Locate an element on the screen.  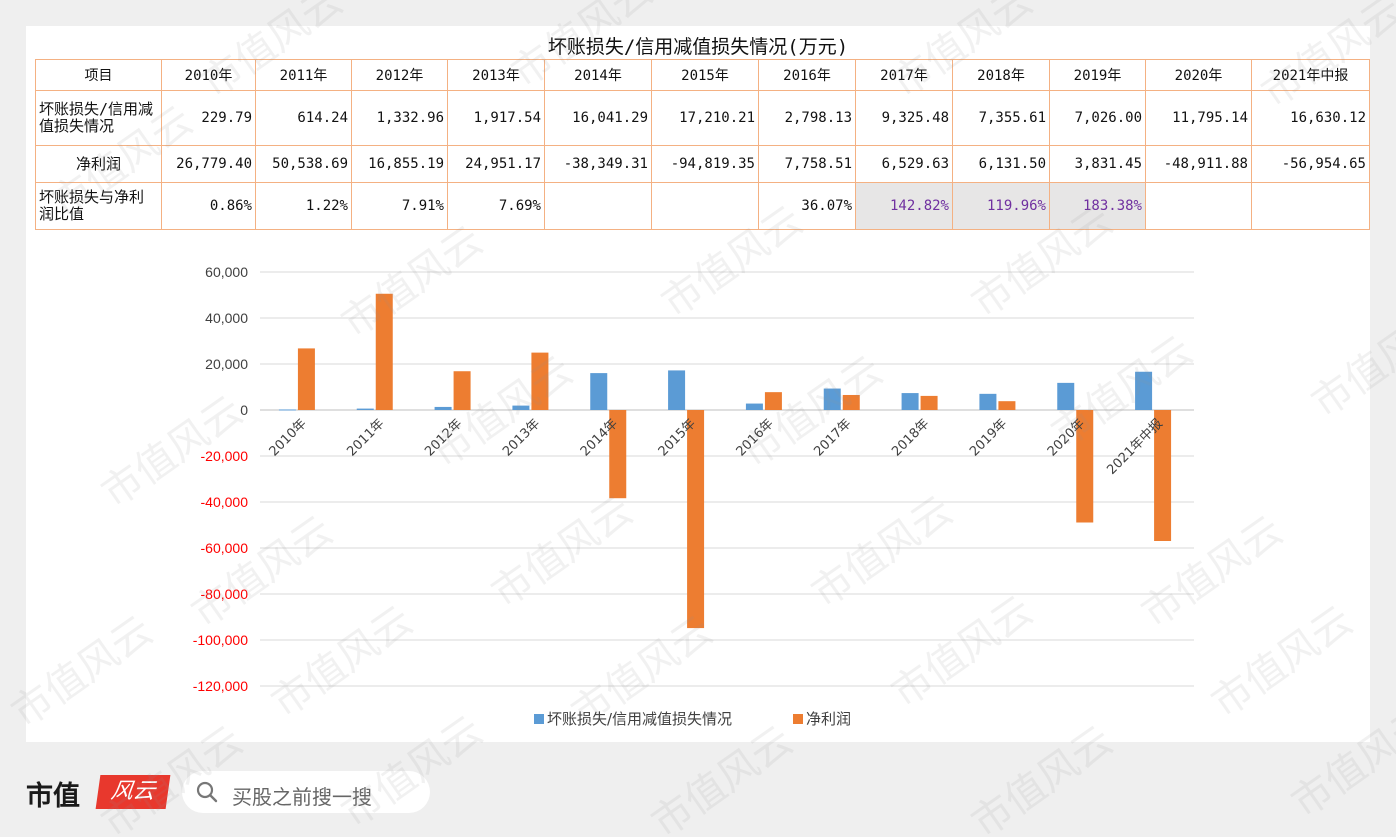
y-tick-label: -80,000 is located at coordinates (225, 594).